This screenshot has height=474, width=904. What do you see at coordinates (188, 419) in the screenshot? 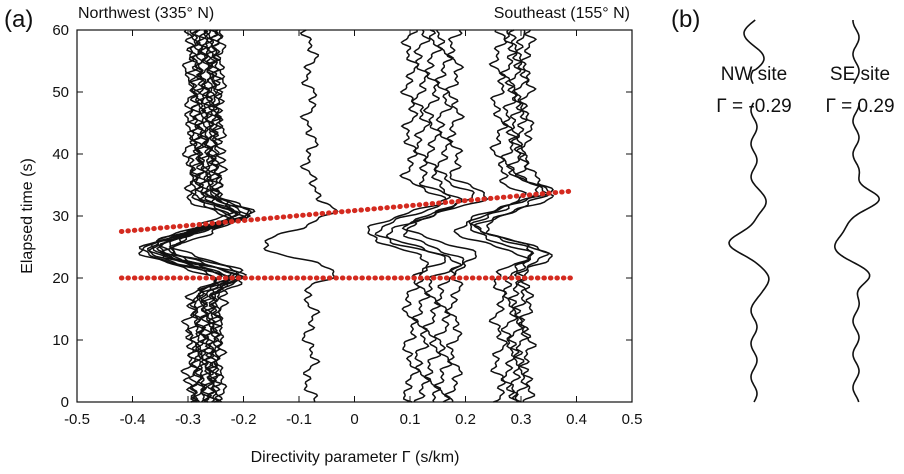
I see `x-tick-label: -0.3` at bounding box center [188, 419].